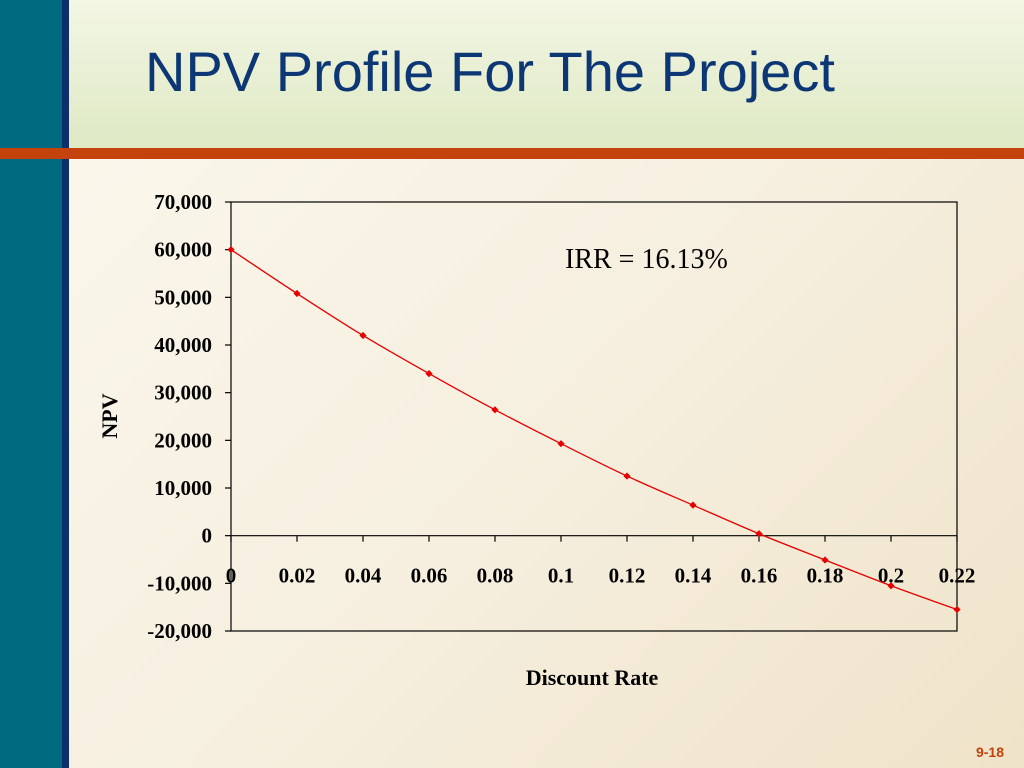  What do you see at coordinates (179, 631) in the screenshot?
I see `y-tick-label: -20,000` at bounding box center [179, 631].